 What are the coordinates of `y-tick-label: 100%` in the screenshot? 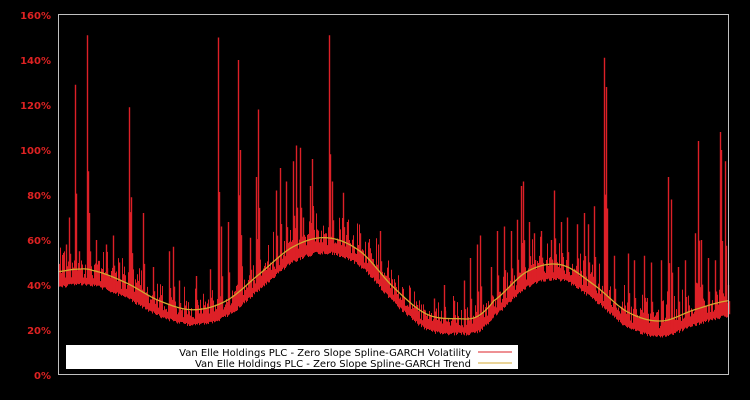 It's located at (35, 151).